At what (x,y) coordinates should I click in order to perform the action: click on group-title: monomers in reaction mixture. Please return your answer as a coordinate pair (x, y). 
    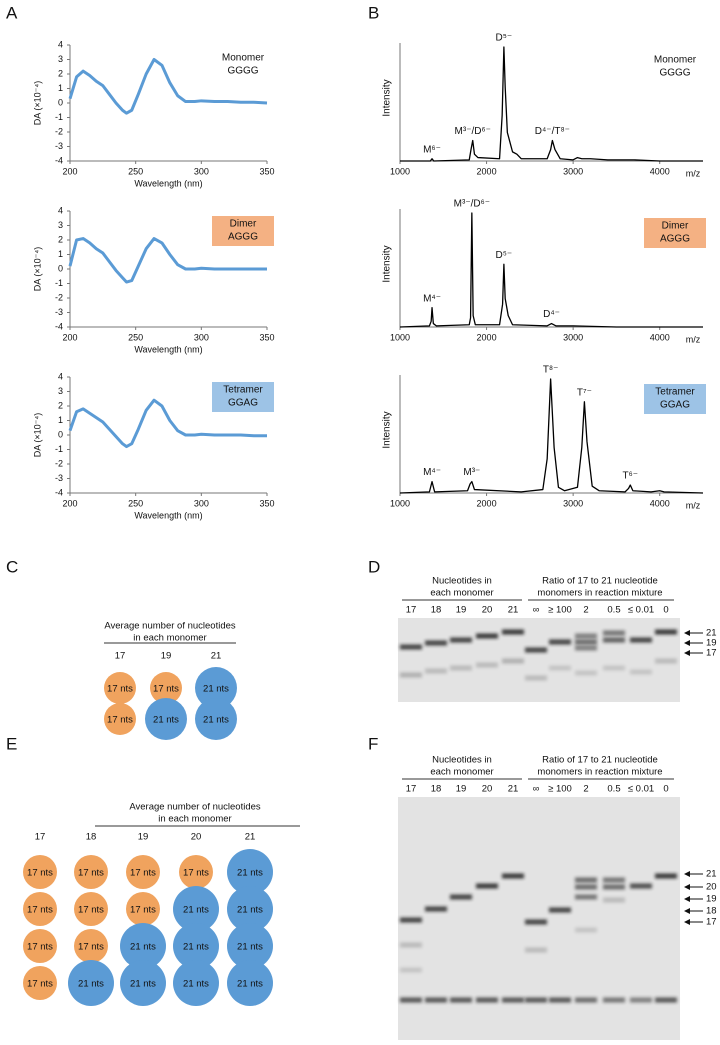
    Looking at the image, I should click on (599, 772).